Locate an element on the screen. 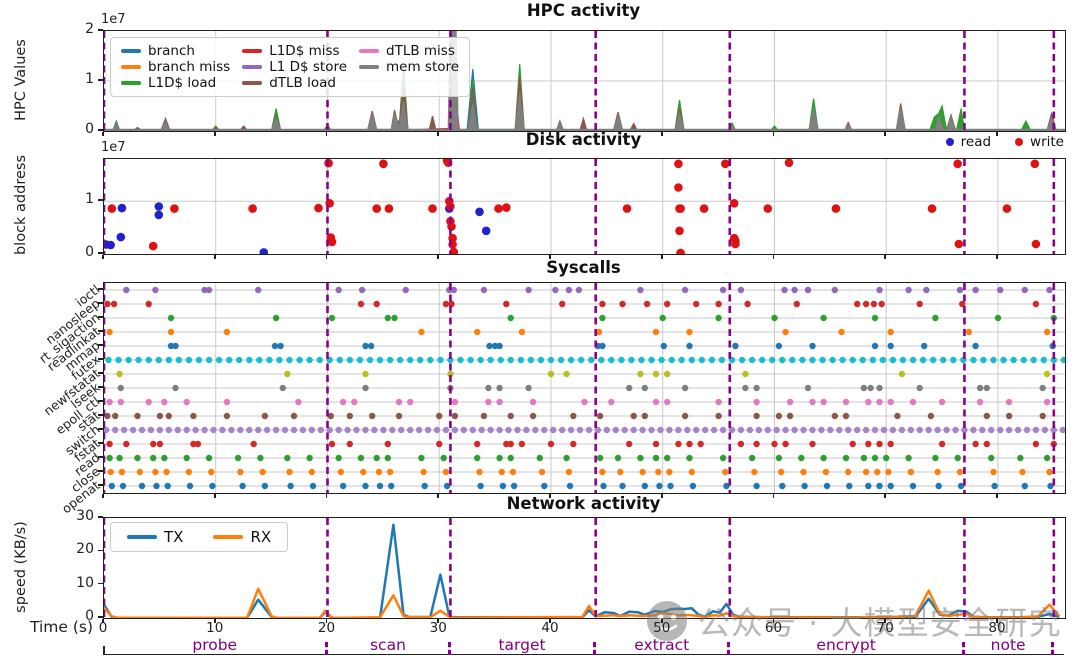  watermark-text: 公众号 · 大模型安全研究 is located at coordinates (880, 623).